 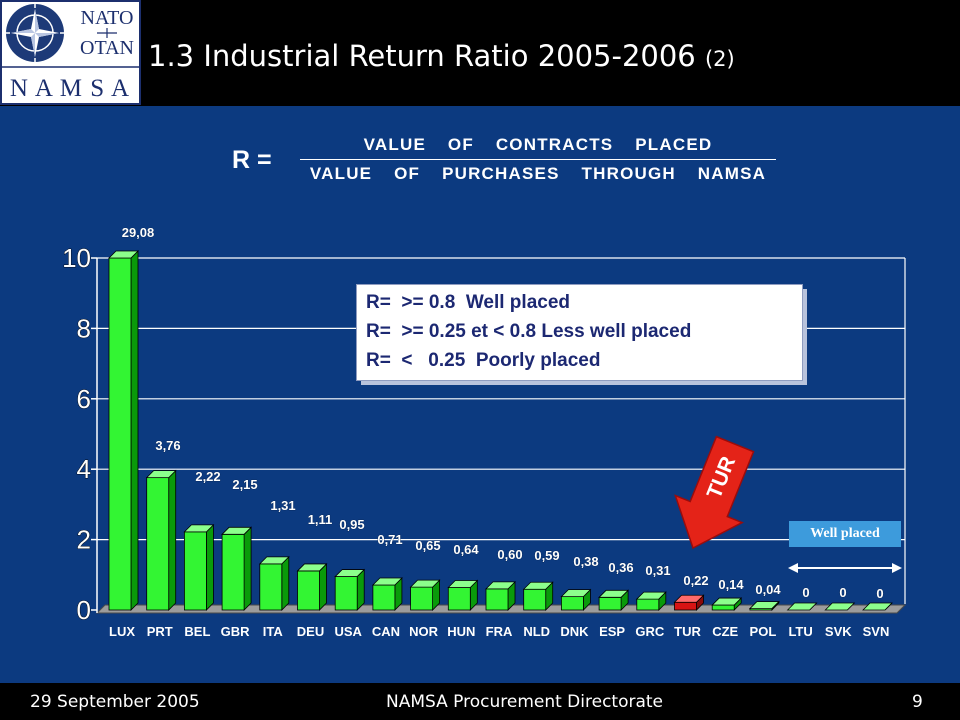 I want to click on bar-cze, so click(x=727, y=604).